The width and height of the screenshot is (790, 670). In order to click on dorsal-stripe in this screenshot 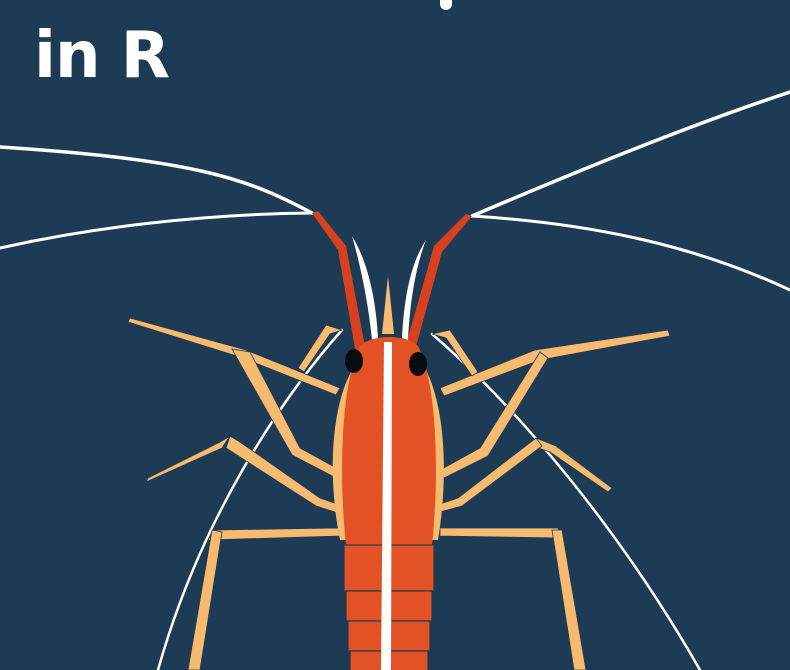, I will do `click(386, 506)`.